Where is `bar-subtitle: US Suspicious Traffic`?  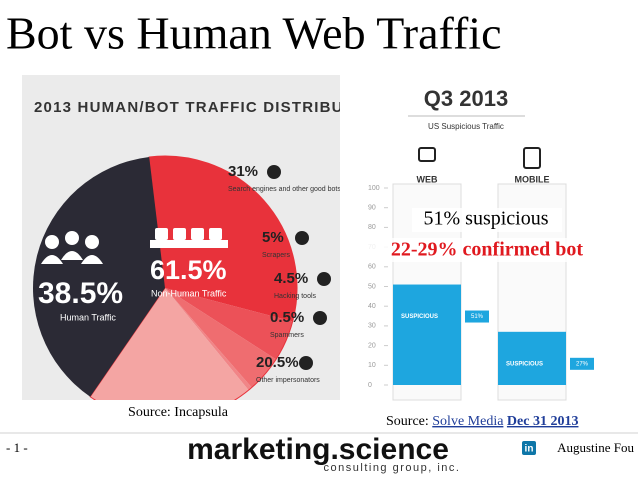
bar-subtitle: US Suspicious Traffic is located at coordinates (466, 126).